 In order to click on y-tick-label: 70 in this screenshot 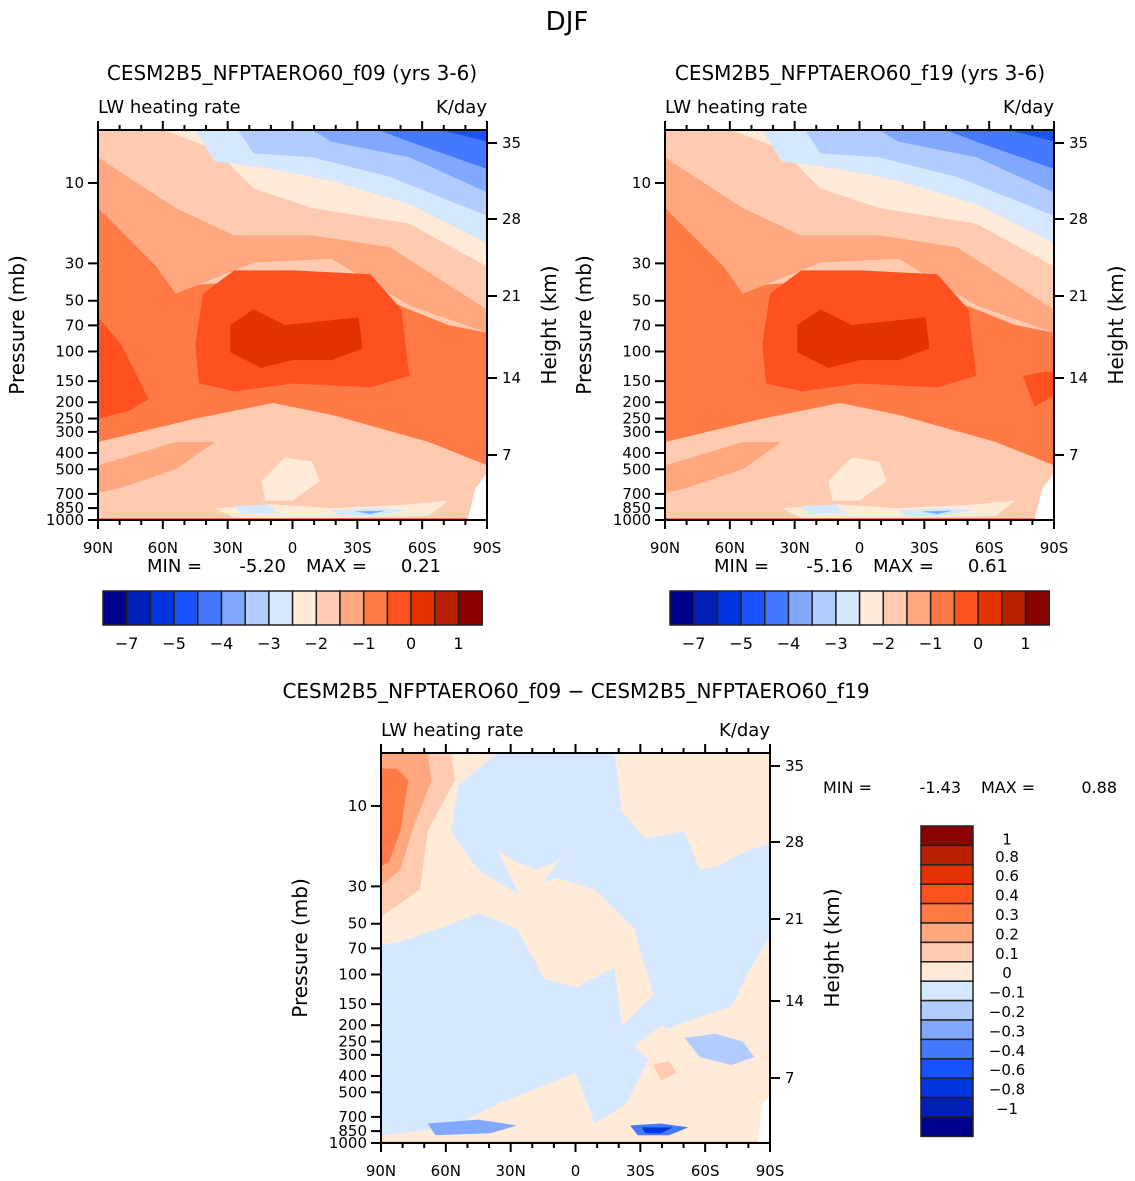, I will do `click(357, 948)`.